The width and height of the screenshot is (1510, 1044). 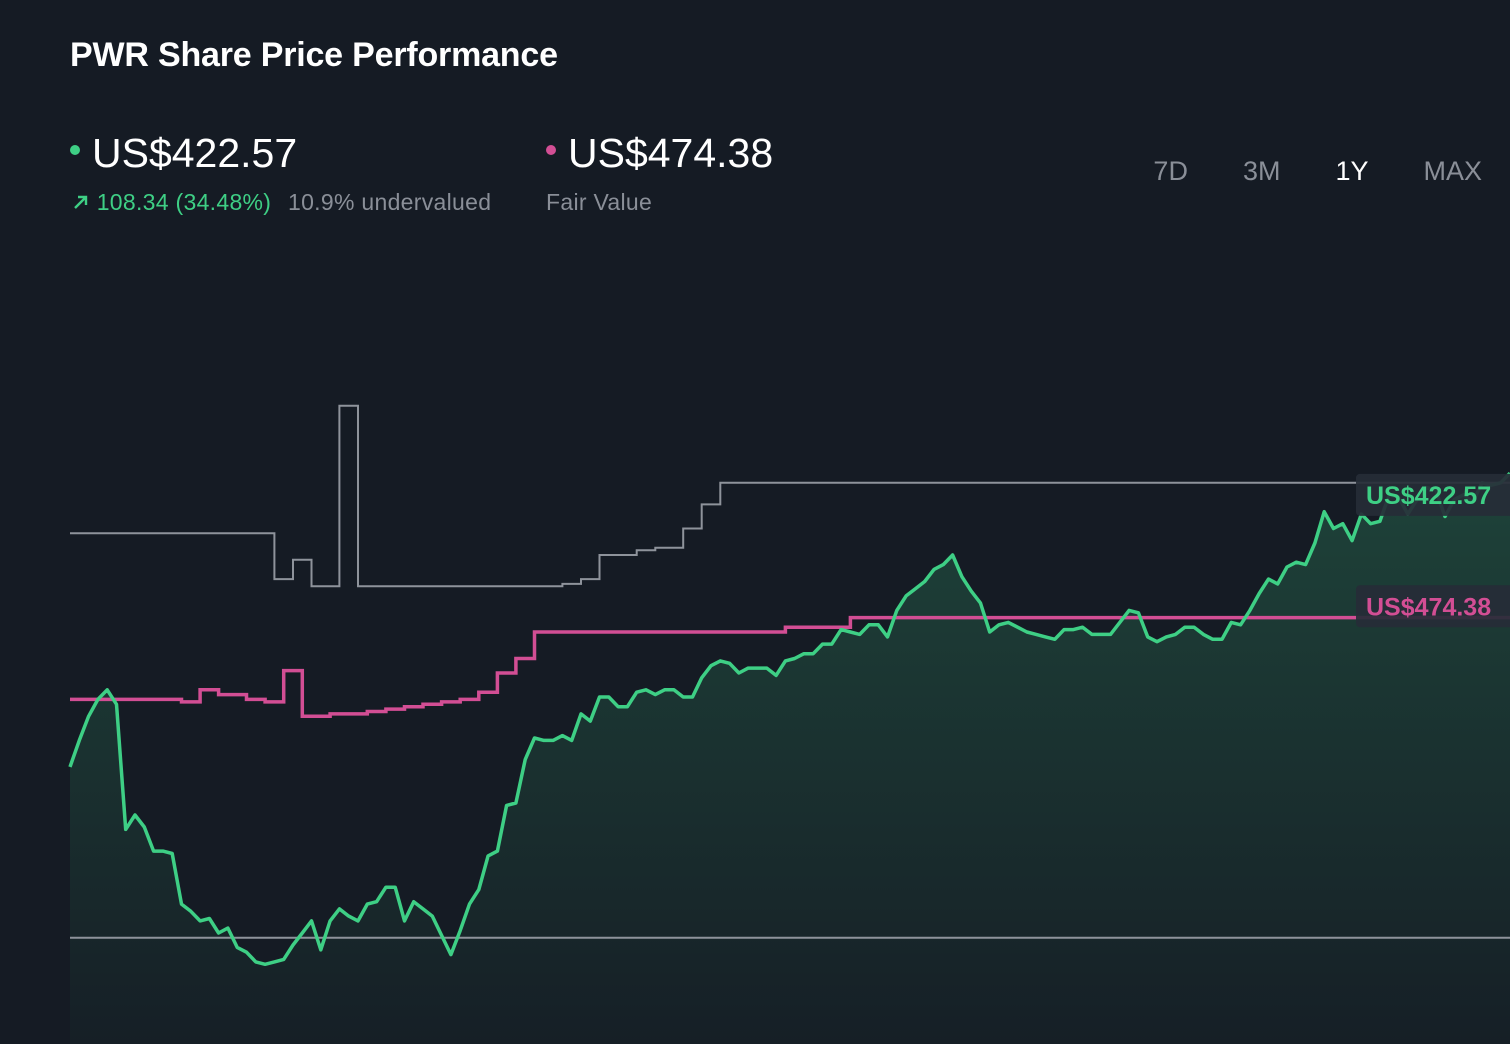 I want to click on current-price: US$422.57, so click(x=195, y=153).